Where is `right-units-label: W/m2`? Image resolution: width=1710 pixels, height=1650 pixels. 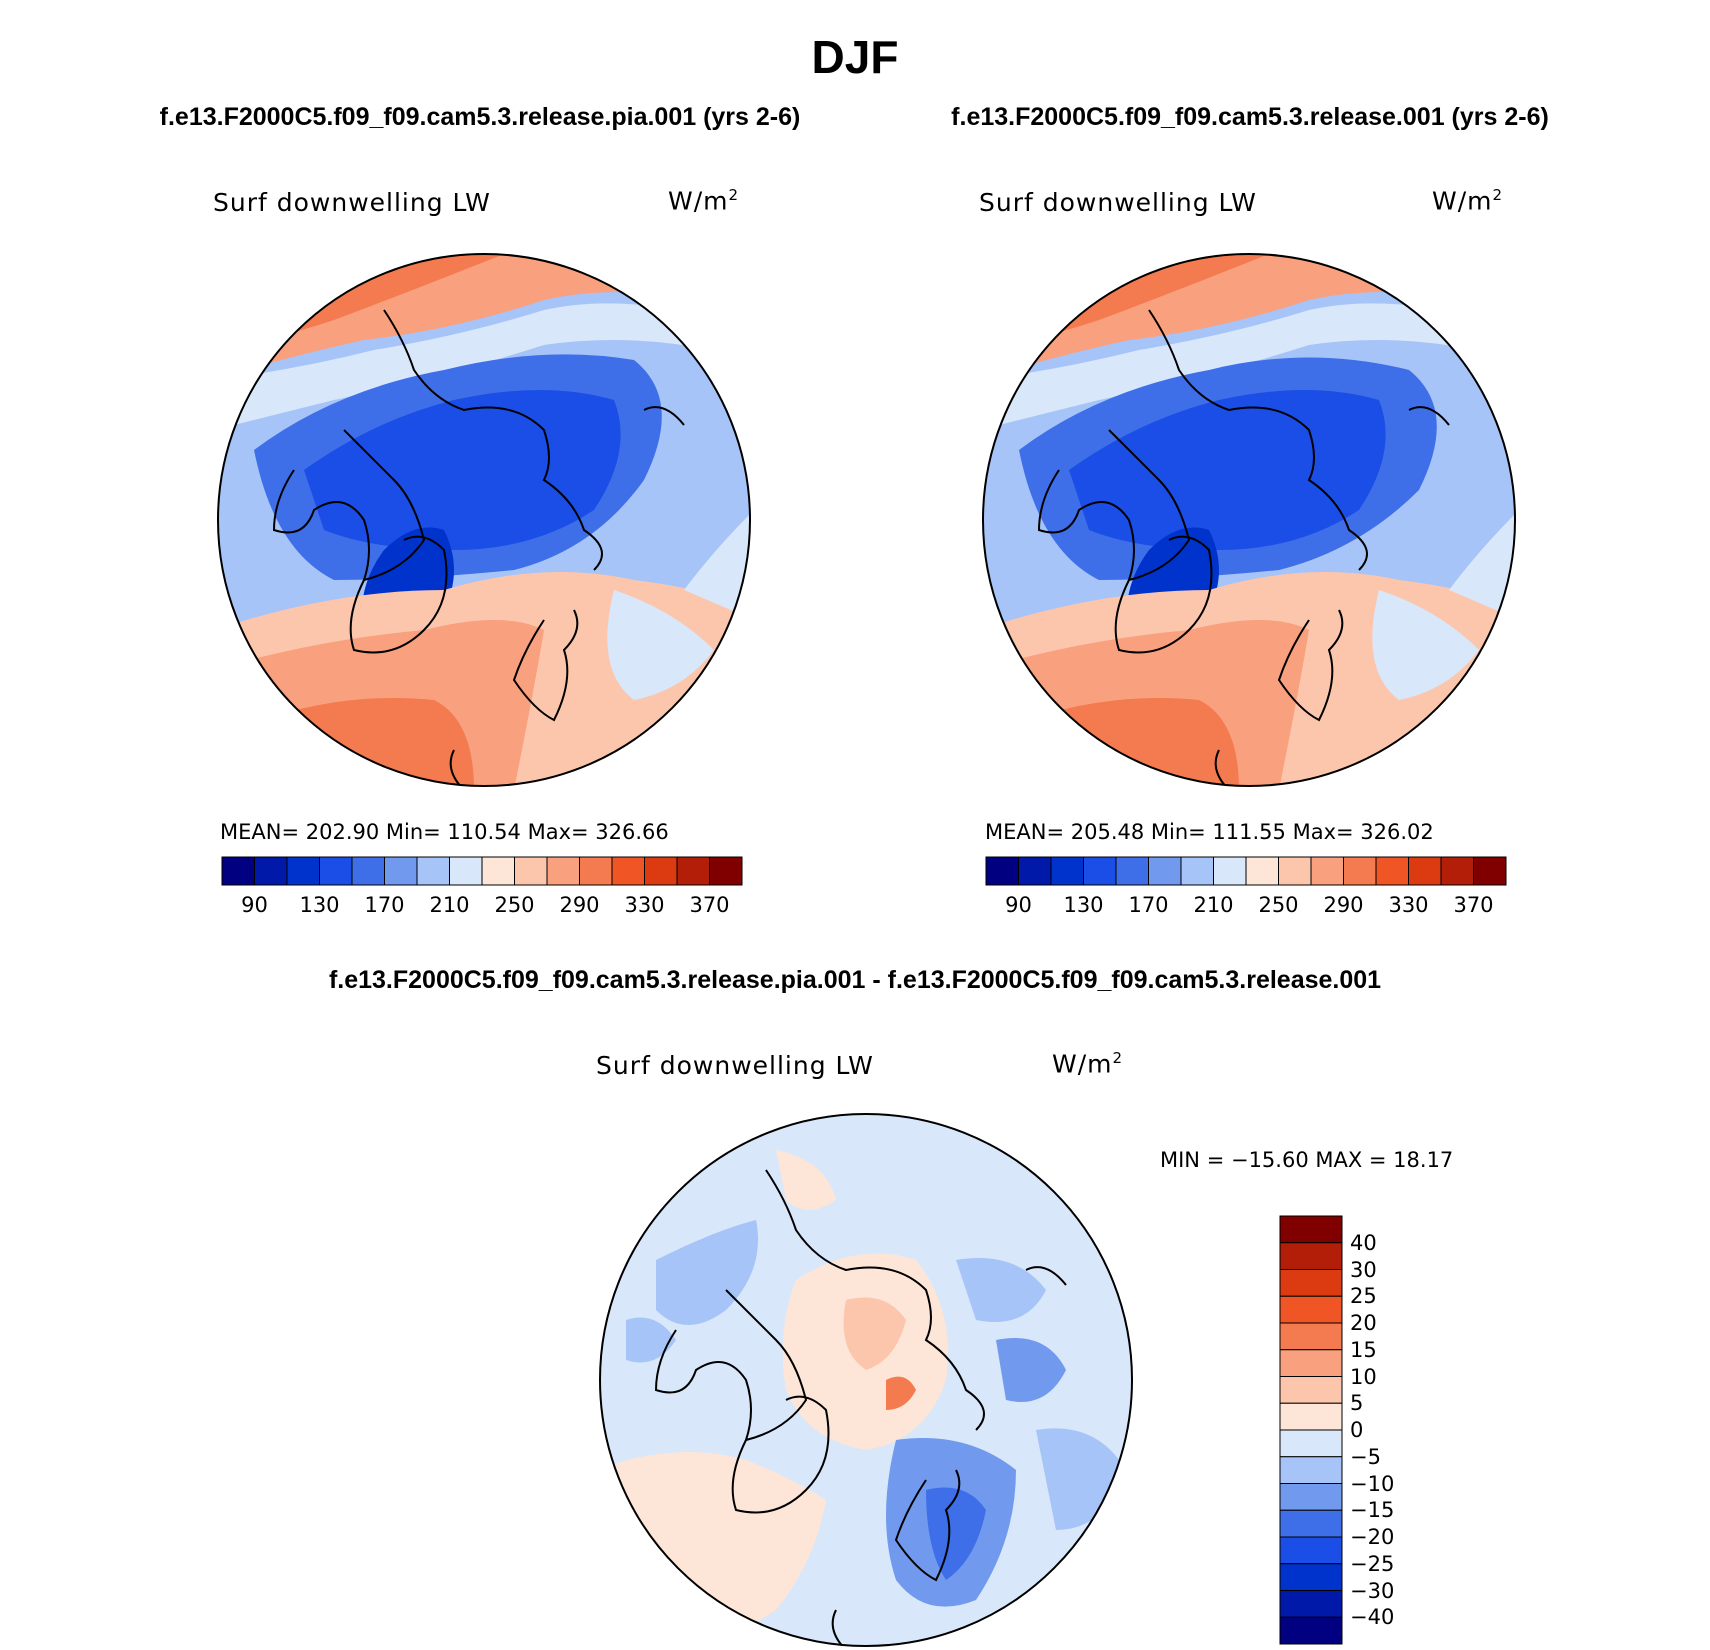
right-units-label: W/m2 is located at coordinates (1468, 201).